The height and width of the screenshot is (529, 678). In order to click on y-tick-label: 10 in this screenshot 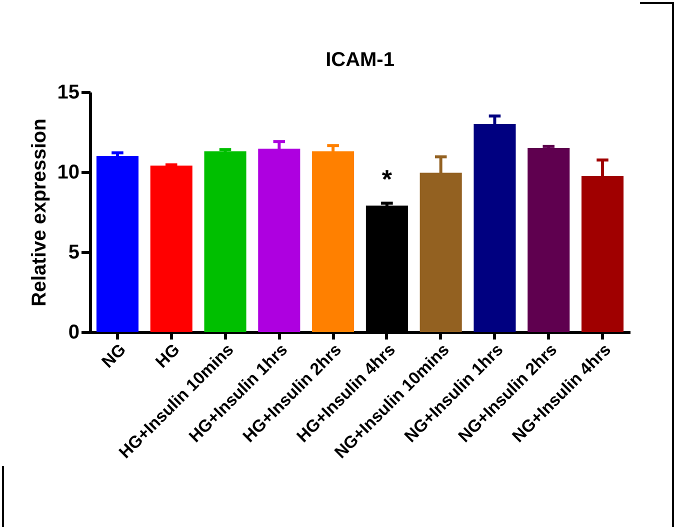, I will do `click(68, 173)`.